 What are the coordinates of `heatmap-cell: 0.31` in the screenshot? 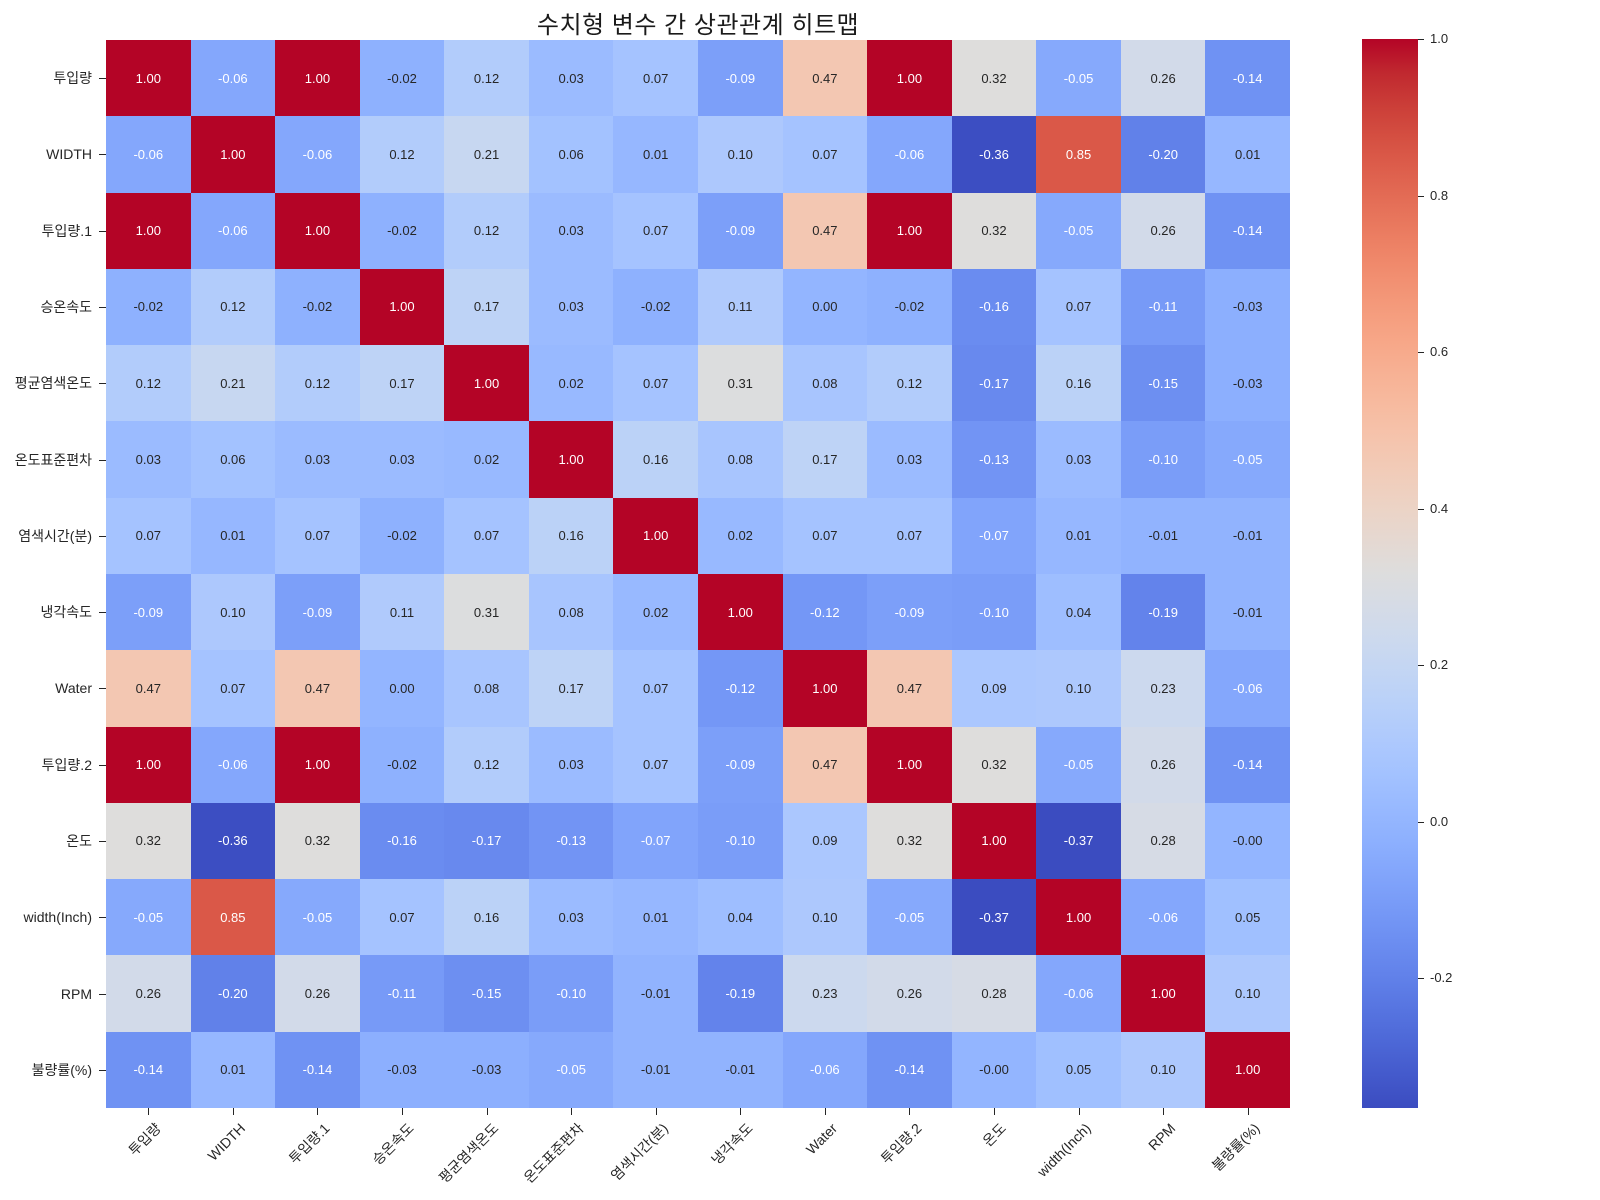 It's located at (740, 383).